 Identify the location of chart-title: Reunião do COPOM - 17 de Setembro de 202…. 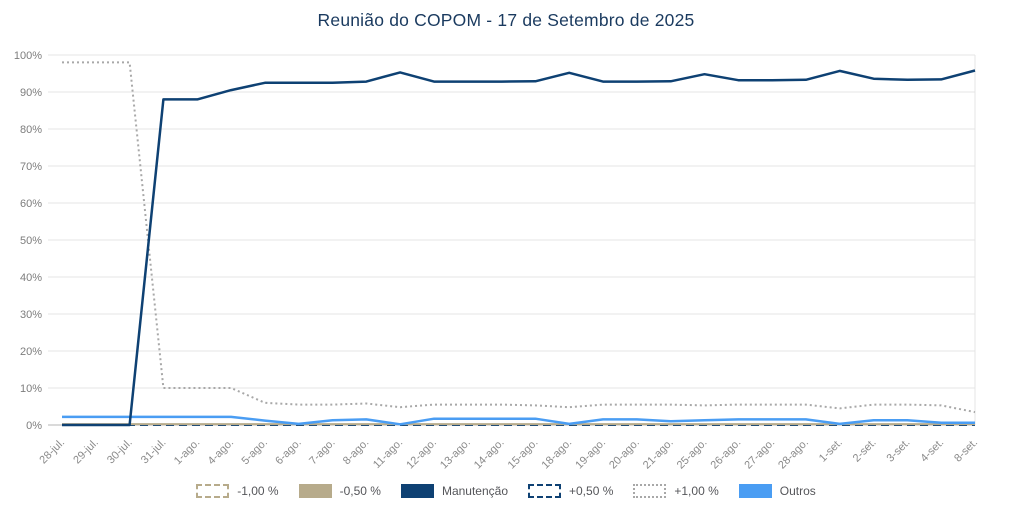
(506, 20).